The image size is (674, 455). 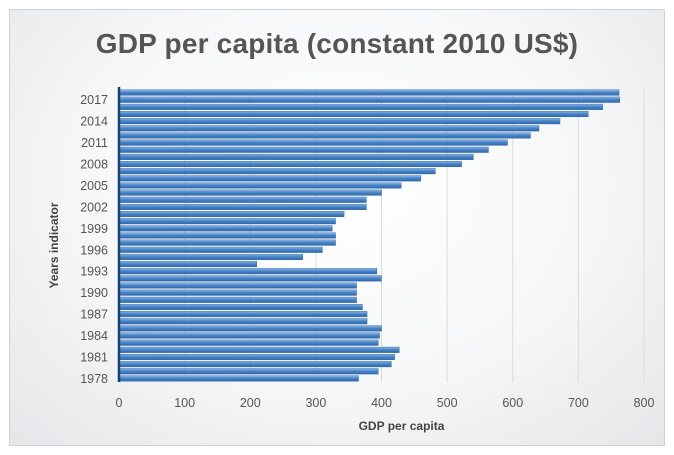 What do you see at coordinates (260, 185) in the screenshot?
I see `bar-2005` at bounding box center [260, 185].